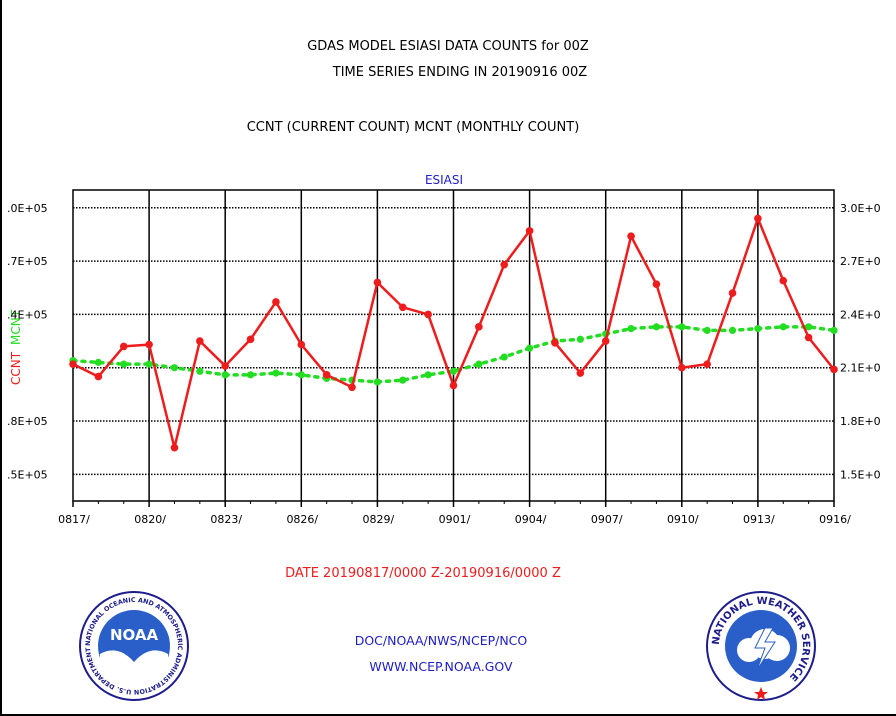  What do you see at coordinates (835, 519) in the screenshot?
I see `x-tick-label: 0916/` at bounding box center [835, 519].